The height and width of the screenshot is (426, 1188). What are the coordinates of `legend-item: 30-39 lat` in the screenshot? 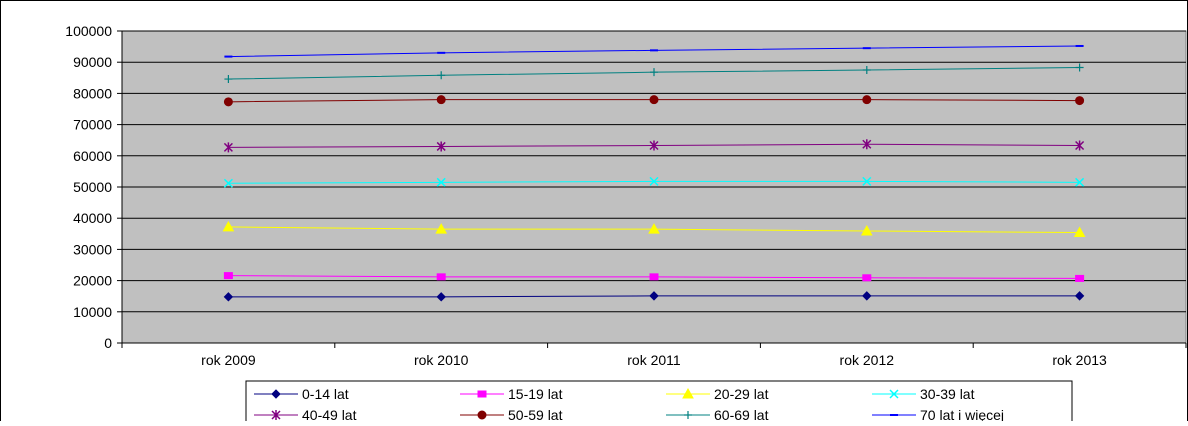 It's located at (923, 394).